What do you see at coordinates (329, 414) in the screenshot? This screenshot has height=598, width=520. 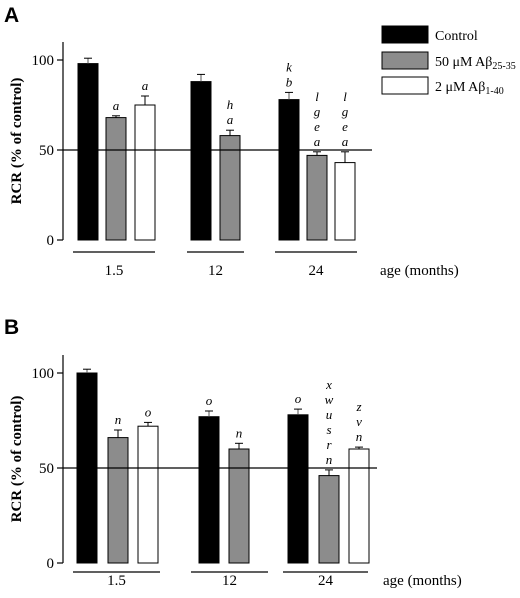 I see `panel-b-significance-label: u` at bounding box center [329, 414].